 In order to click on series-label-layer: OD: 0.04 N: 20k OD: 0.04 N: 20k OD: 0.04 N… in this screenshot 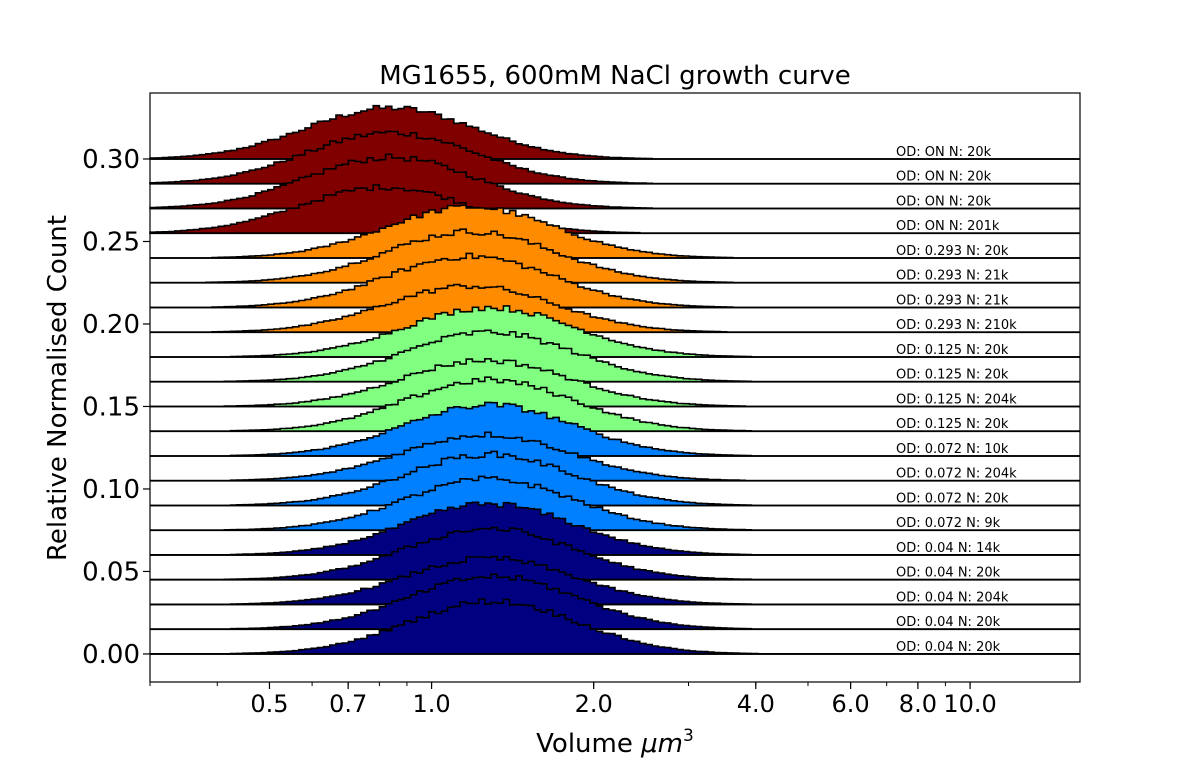, I will do `click(956, 400)`.